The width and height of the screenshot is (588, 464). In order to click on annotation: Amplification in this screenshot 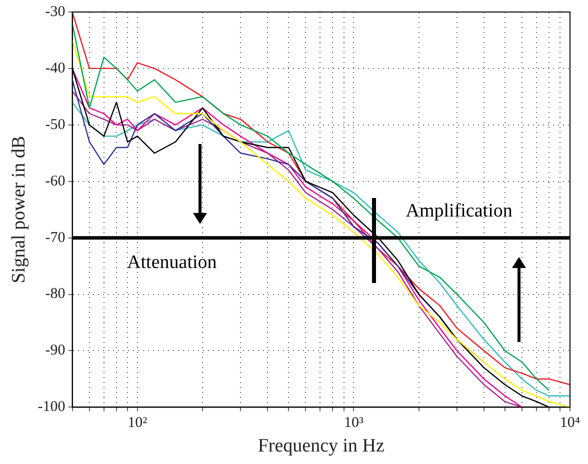, I will do `click(459, 211)`.